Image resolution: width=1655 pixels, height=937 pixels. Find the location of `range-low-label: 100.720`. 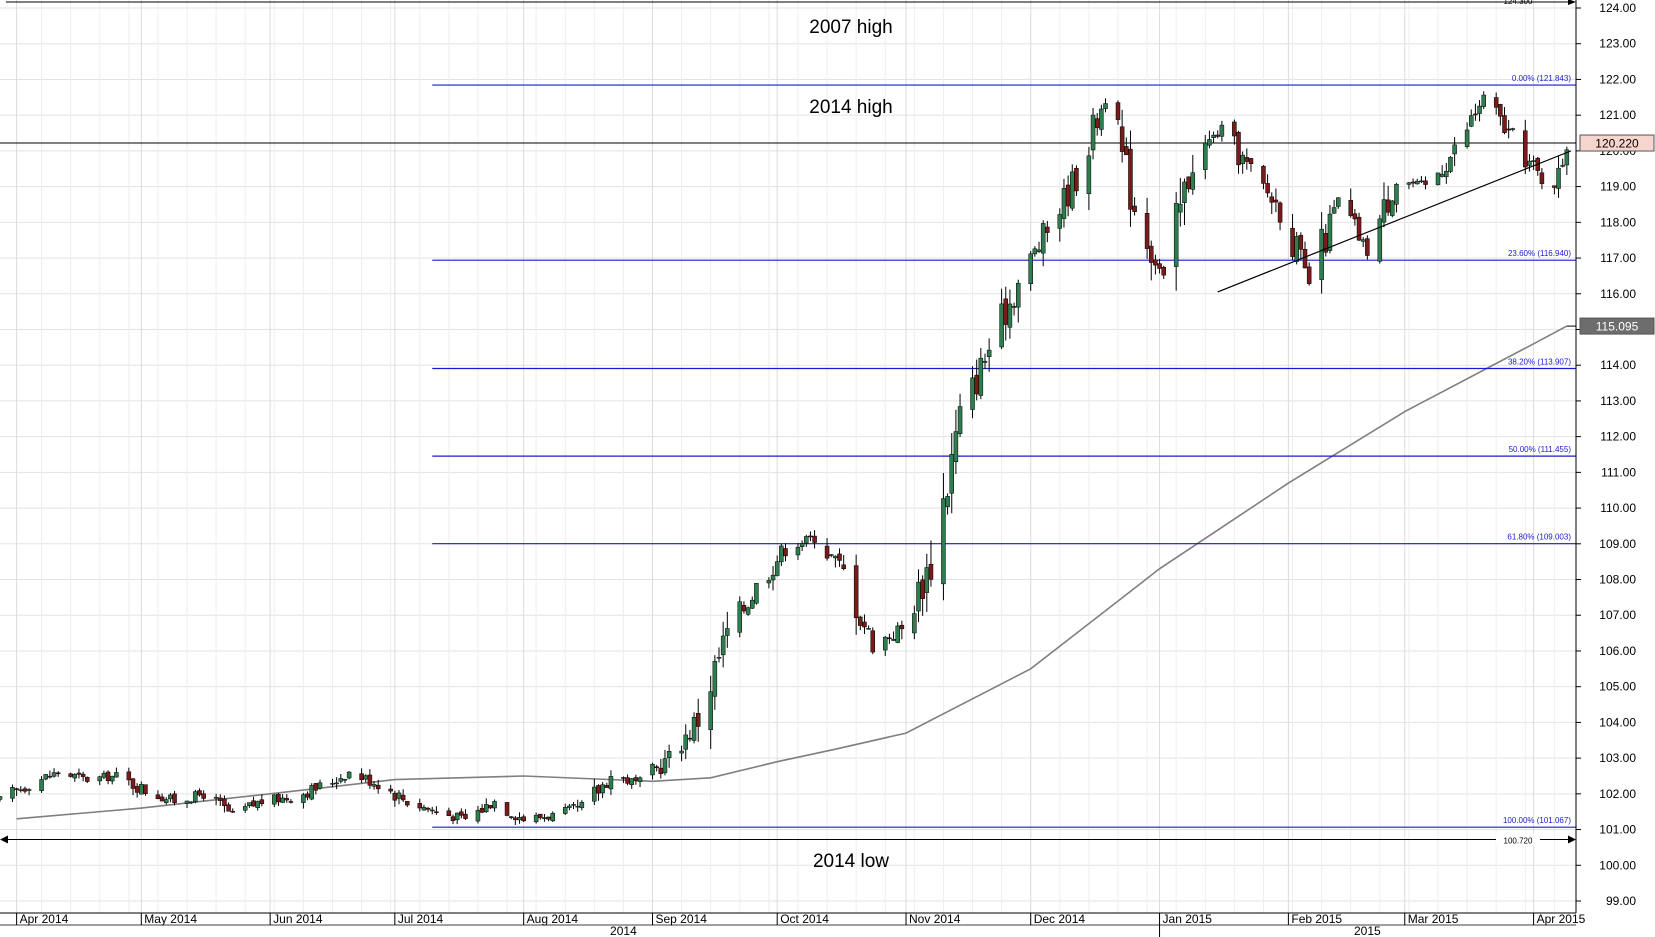

range-low-label: 100.720 is located at coordinates (1518, 841).